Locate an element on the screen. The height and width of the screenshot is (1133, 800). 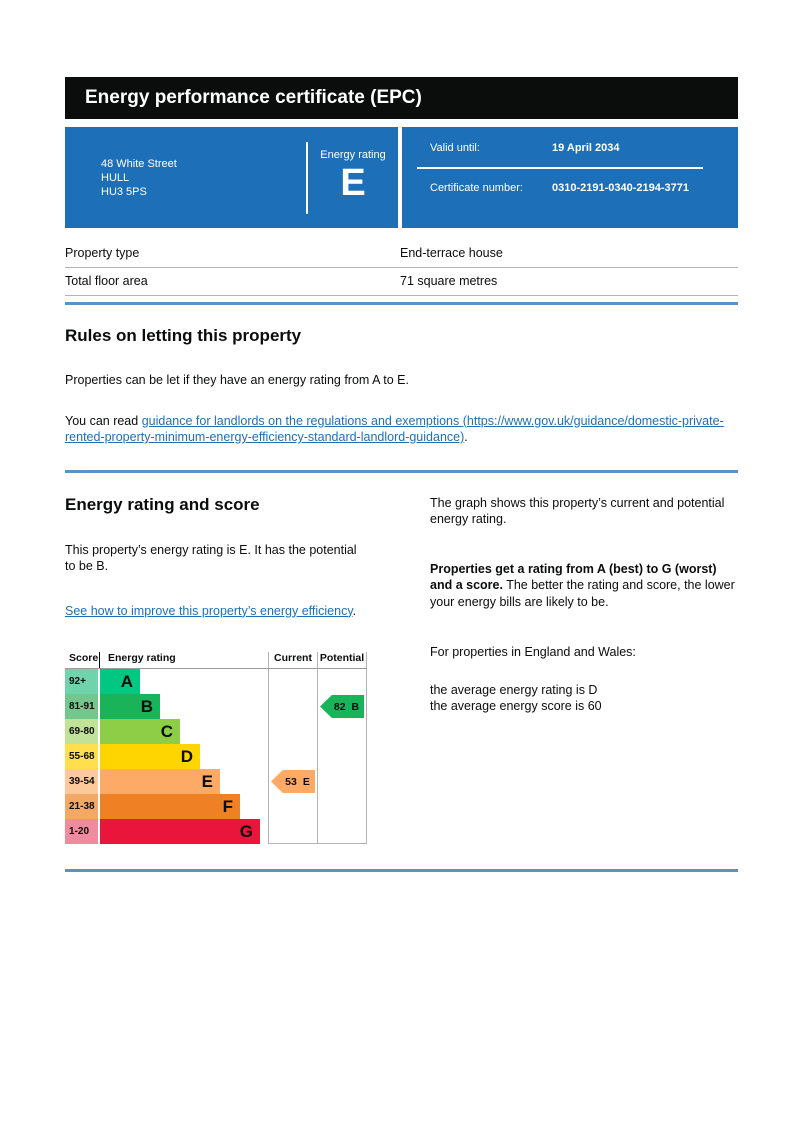
table-row: Property type End-terrace house is located at coordinates (401, 254).